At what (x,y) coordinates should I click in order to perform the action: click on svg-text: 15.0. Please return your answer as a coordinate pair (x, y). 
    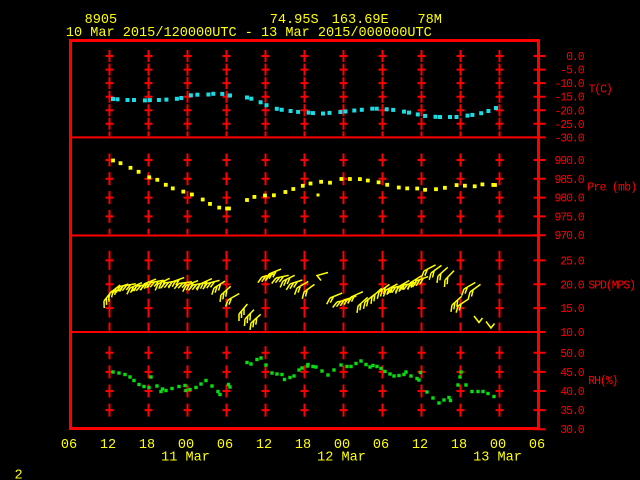
    Looking at the image, I should click on (572, 309).